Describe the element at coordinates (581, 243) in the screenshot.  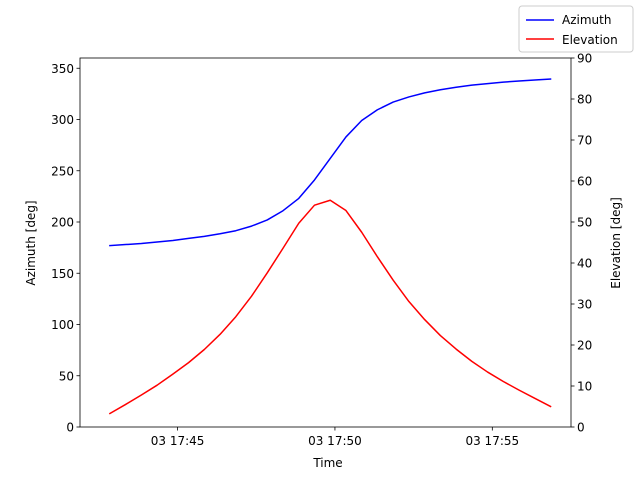
I see `right-y-ticks: 0 10 20 30 40 50 60 70 80 90` at that location.